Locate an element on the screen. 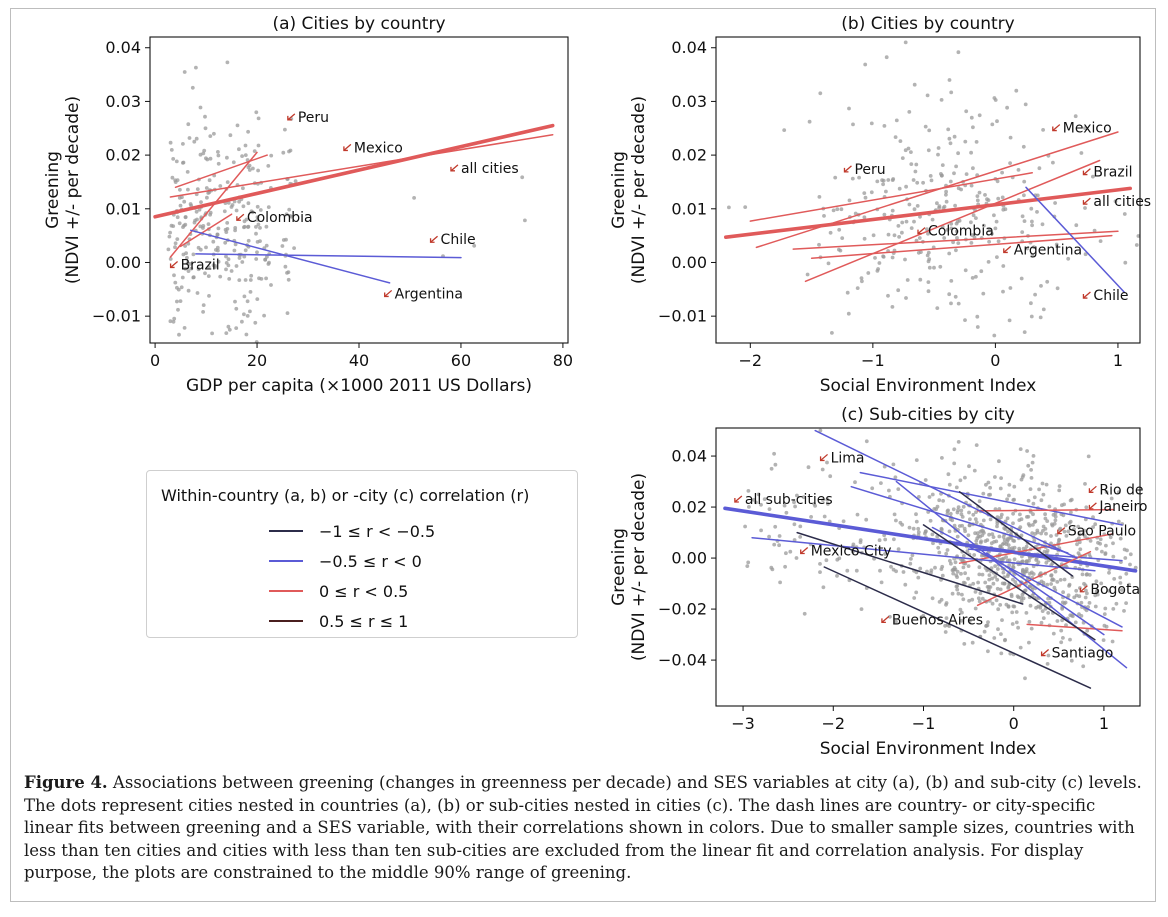 The height and width of the screenshot is (917, 1168). panel-title-c: (c) Sub-cities by city is located at coordinates (928, 415).